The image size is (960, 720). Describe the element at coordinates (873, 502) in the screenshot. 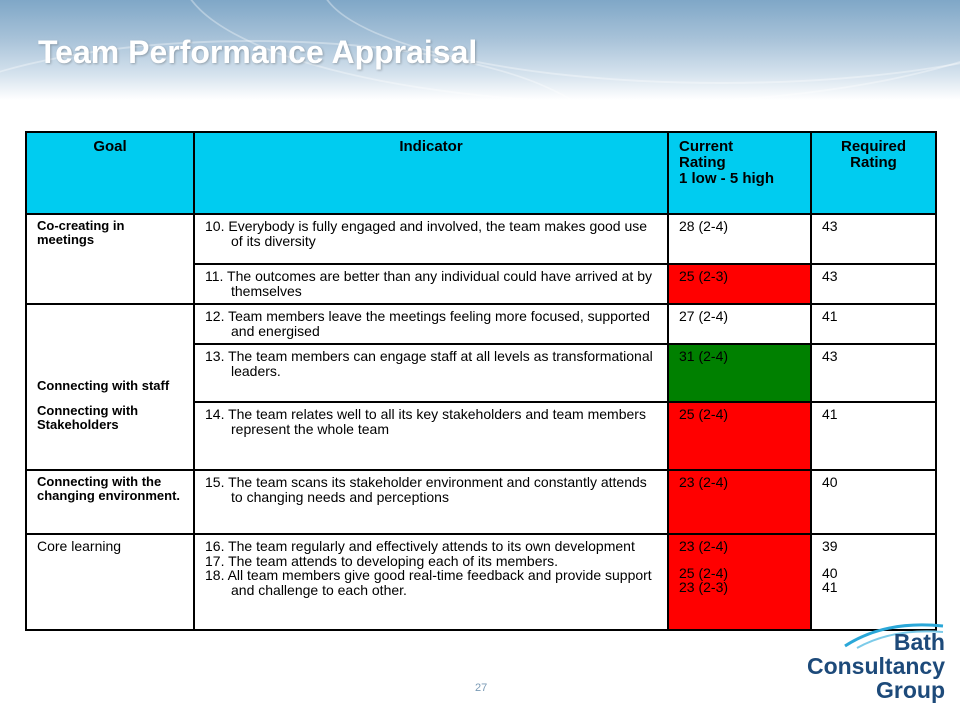

I see `required-rating-cell: 40` at that location.